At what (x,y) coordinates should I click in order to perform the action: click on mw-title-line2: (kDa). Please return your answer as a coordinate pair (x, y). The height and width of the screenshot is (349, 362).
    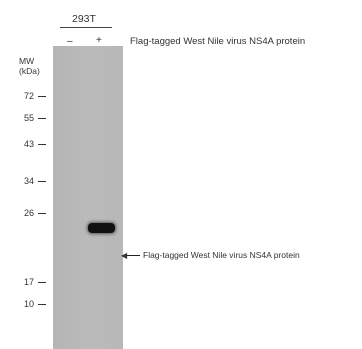
    Looking at the image, I should click on (29, 71).